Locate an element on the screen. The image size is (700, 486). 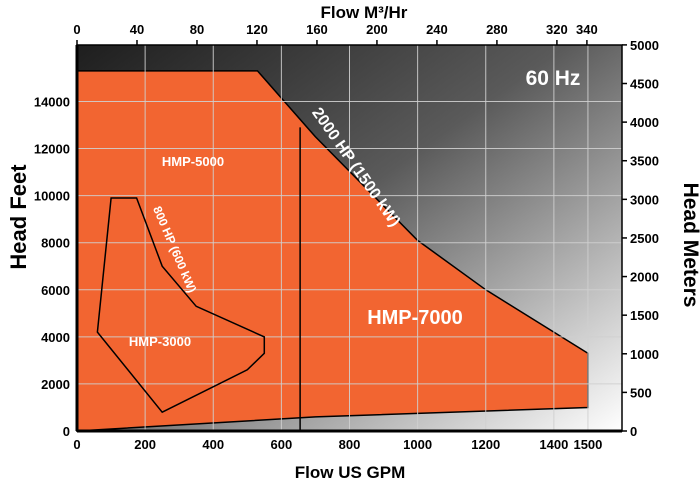
y-tick-label-feet: 6000 is located at coordinates (55, 290).